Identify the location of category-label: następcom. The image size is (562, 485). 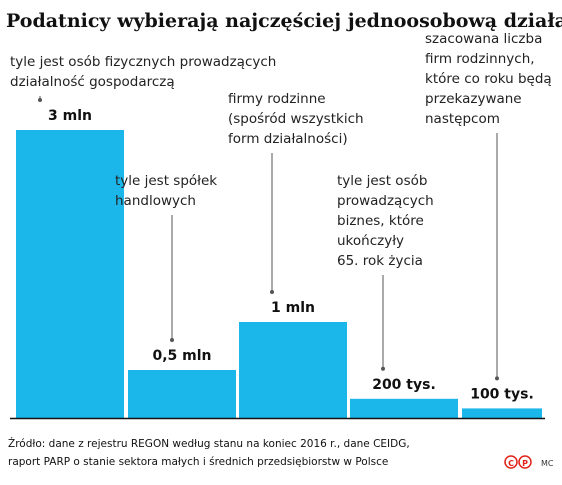
(462, 119).